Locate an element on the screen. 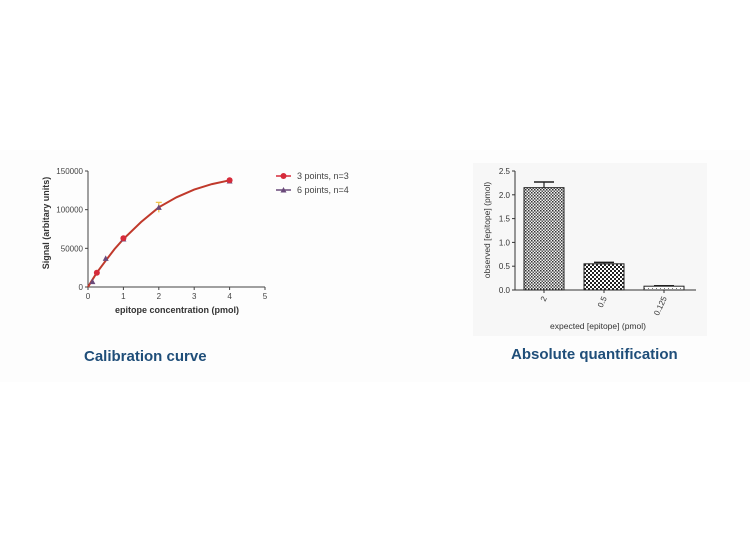  quant-y-tick-label: 0.5 is located at coordinates (505, 266).